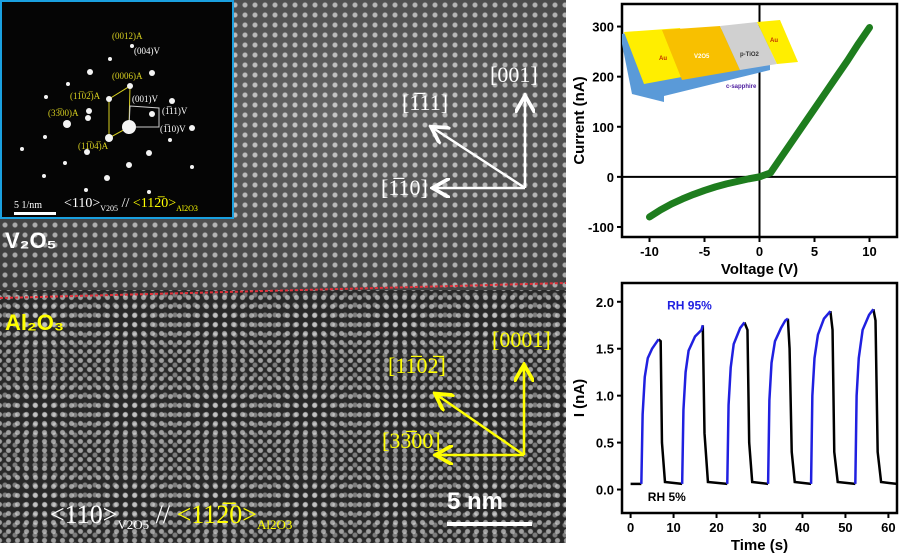  I want to click on spot-m110: (1̅10)V, so click(173, 129).